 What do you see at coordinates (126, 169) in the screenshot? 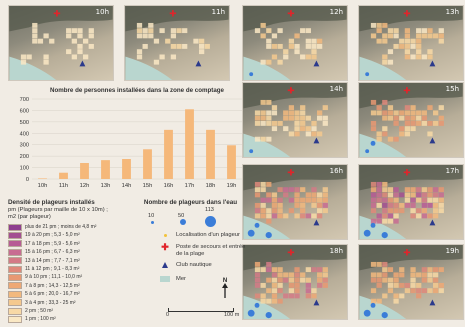
I see `bar-14h` at bounding box center [126, 169].